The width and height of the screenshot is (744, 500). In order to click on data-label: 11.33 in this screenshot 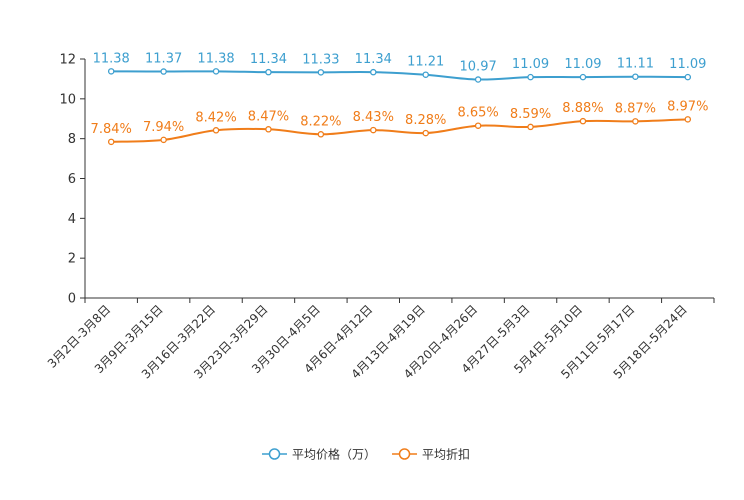, I will do `click(320, 59)`.